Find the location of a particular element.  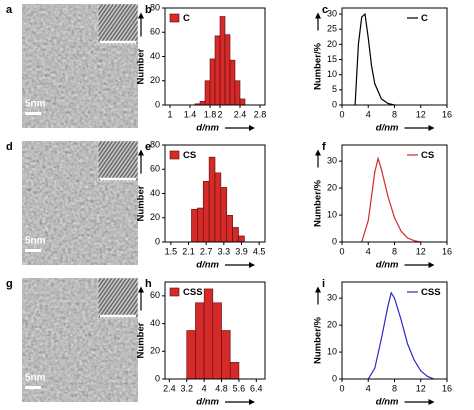

panel-label: h is located at coordinates (148, 284).